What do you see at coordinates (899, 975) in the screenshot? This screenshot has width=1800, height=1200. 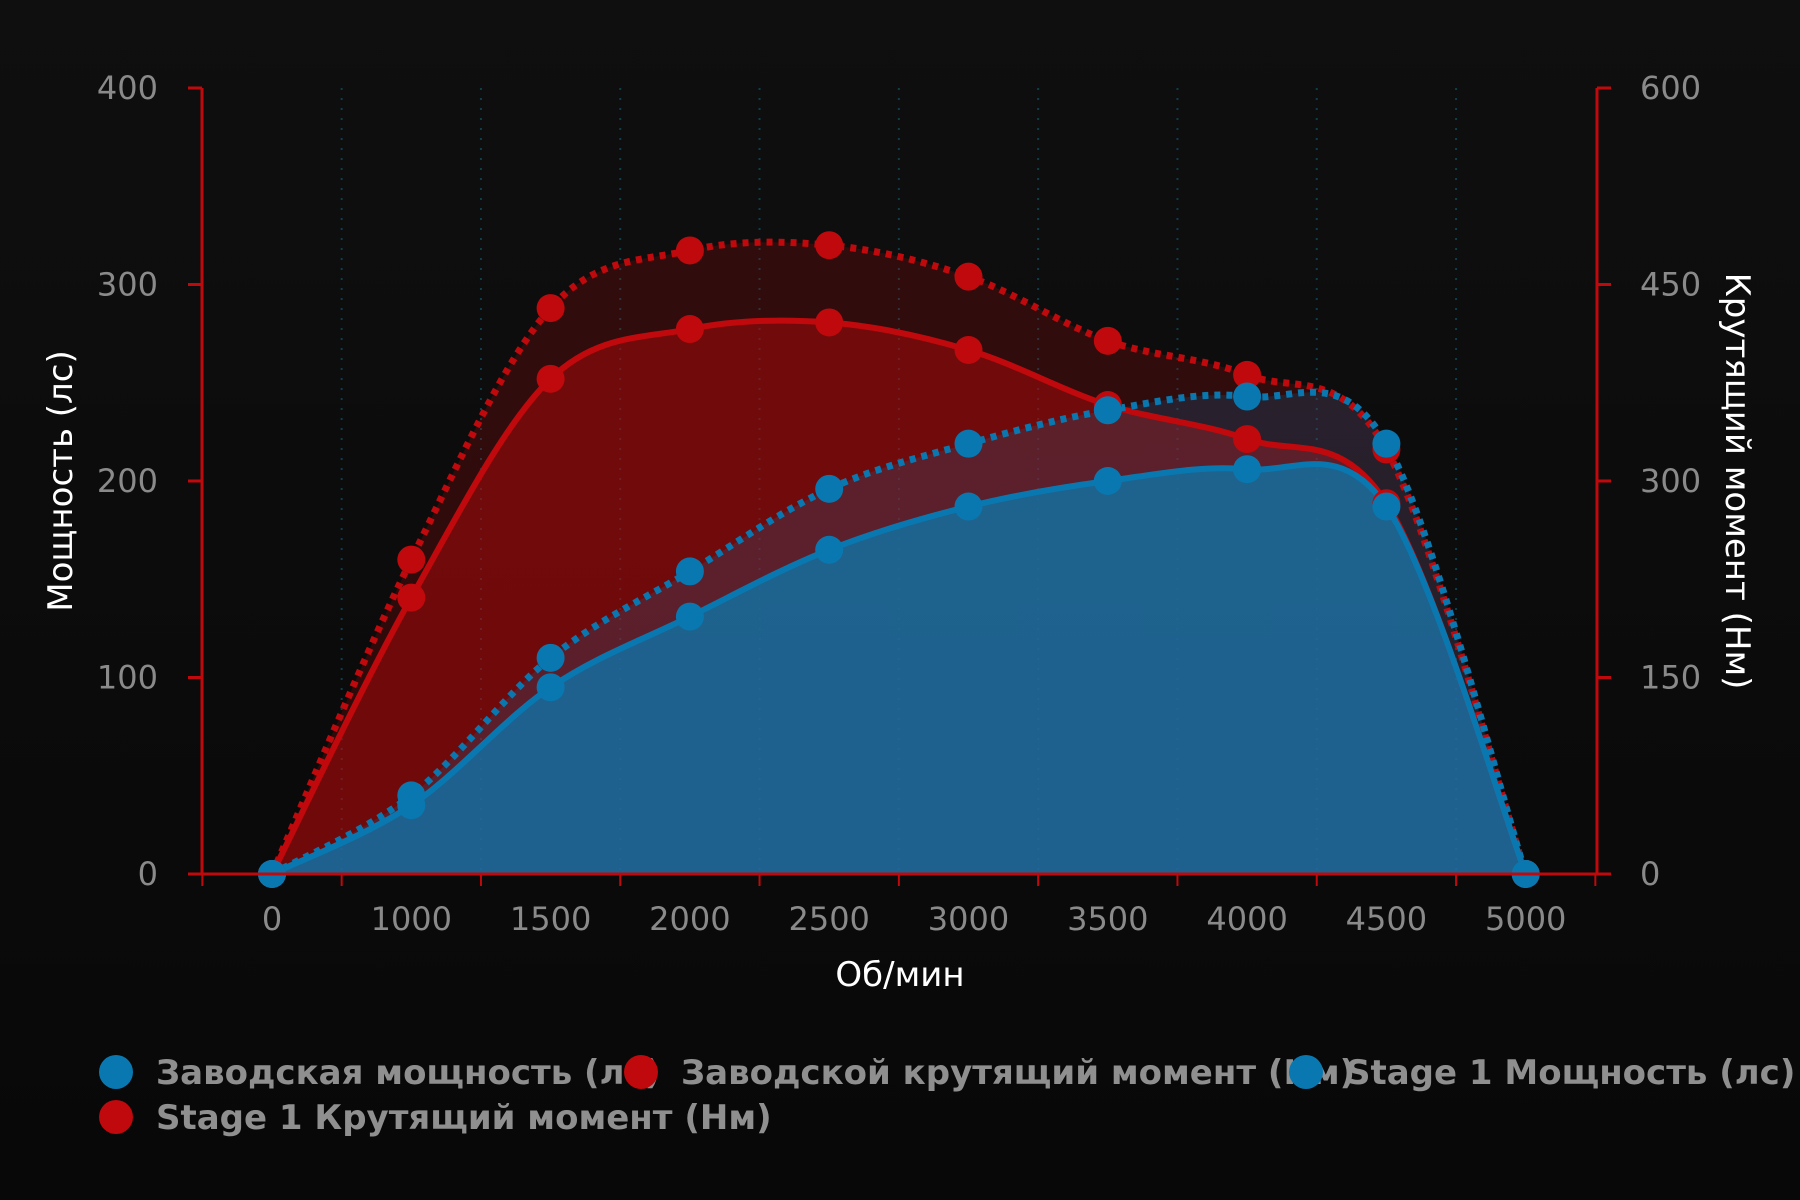 I see `x-axis-title: Об/мин` at bounding box center [899, 975].